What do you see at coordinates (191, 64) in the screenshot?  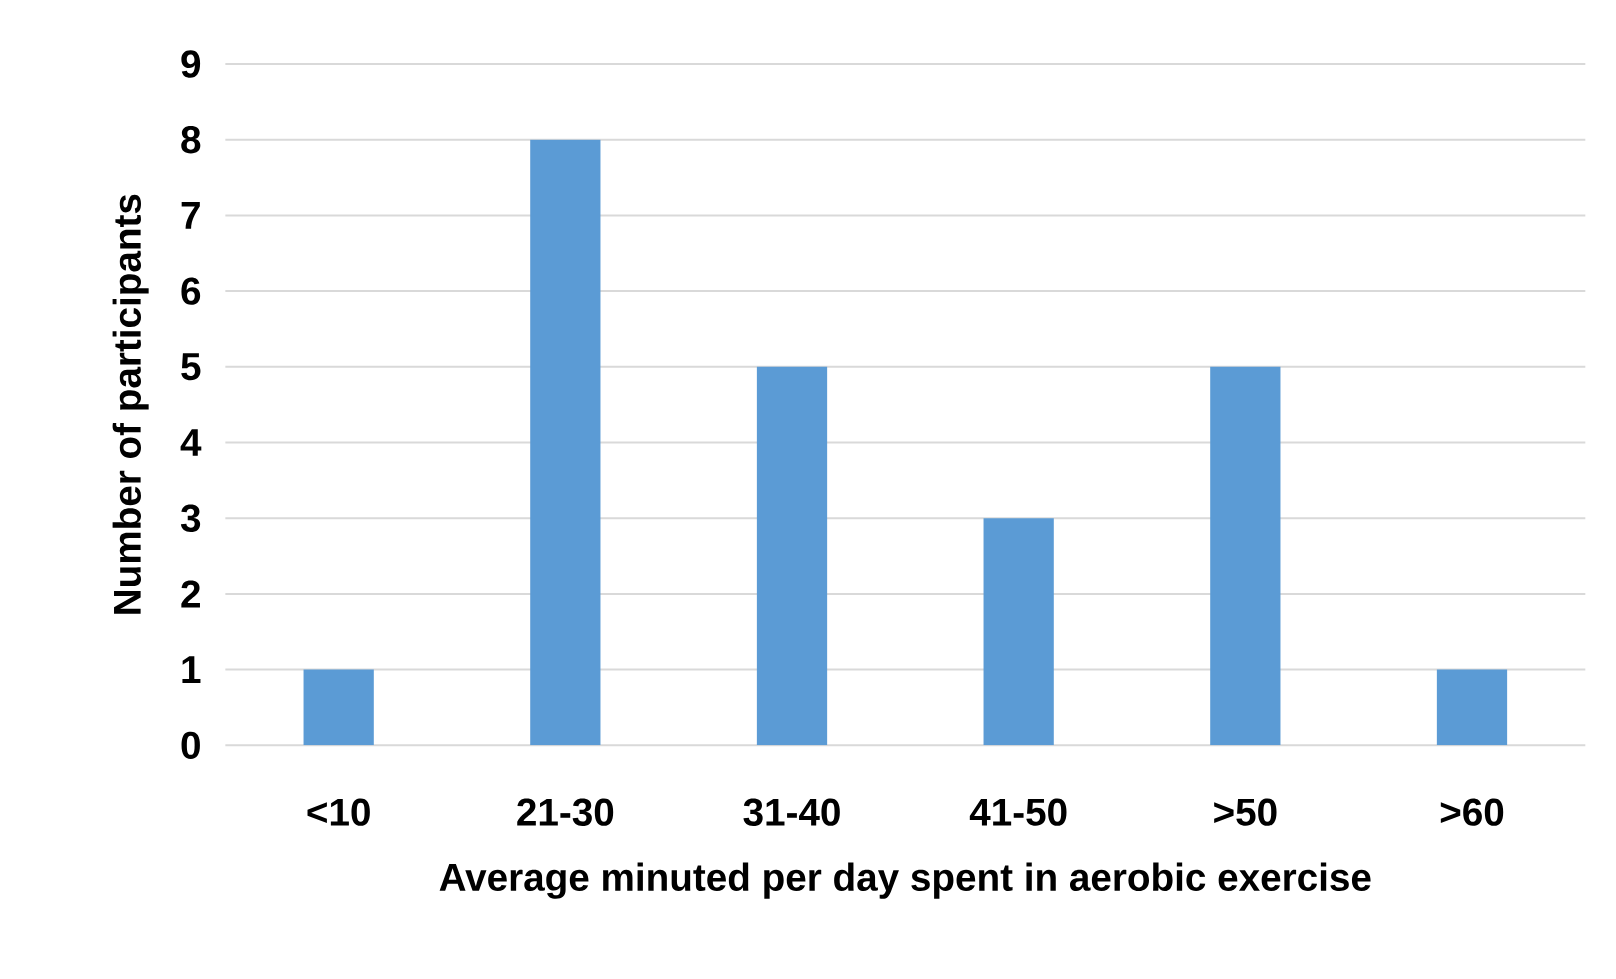 I see `y-tick-label: 9` at bounding box center [191, 64].